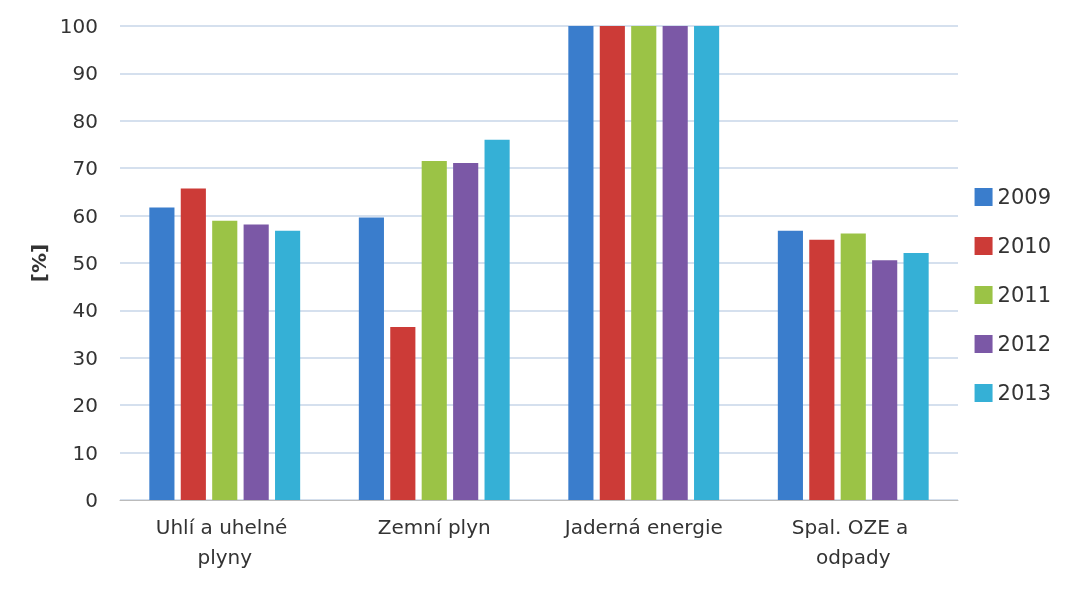  Describe the element at coordinates (1024, 393) in the screenshot. I see `legend-label: 2013` at that location.